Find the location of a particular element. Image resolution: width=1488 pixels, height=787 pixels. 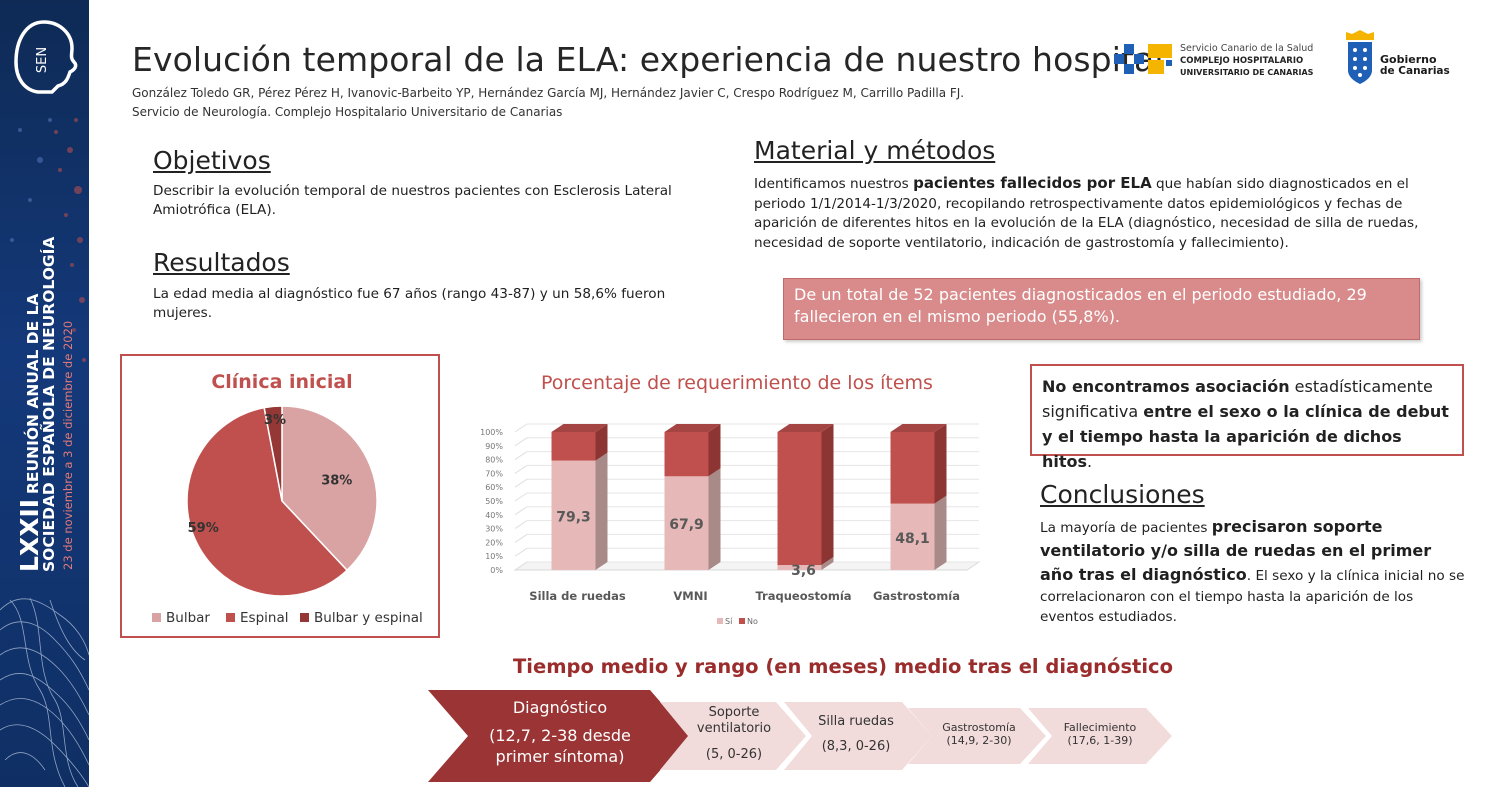

pie-legend-label: Espinal is located at coordinates (264, 618).